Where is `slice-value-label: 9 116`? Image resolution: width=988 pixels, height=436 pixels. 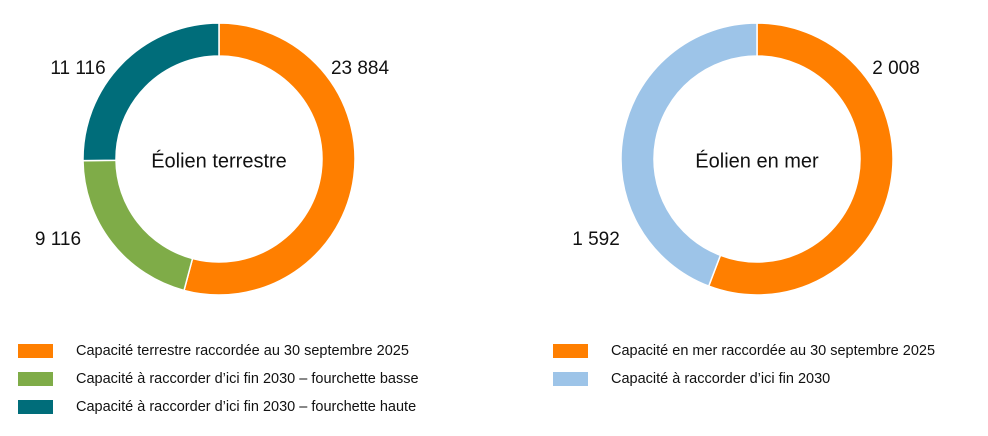 slice-value-label: 9 116 is located at coordinates (58, 239).